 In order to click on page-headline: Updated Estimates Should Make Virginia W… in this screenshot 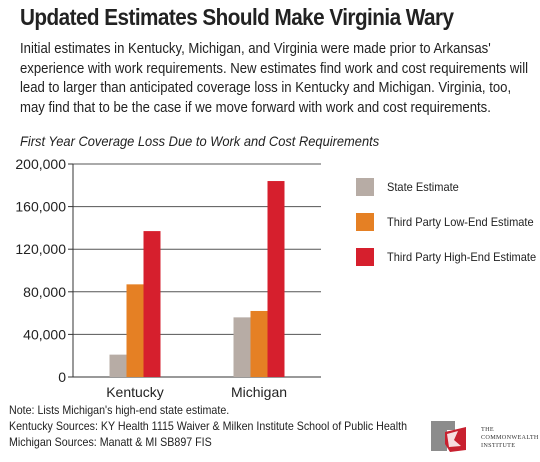, I will do `click(237, 17)`.